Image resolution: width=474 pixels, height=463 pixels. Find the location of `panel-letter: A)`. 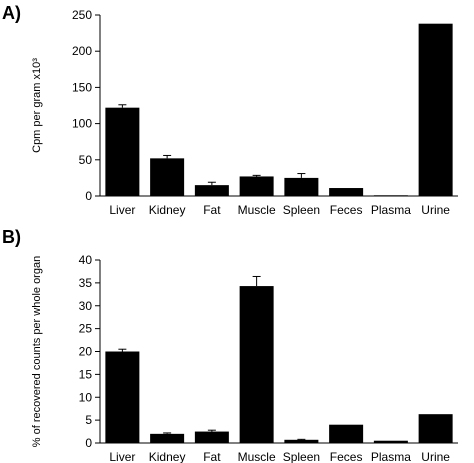

panel-letter: A) is located at coordinates (11, 13).